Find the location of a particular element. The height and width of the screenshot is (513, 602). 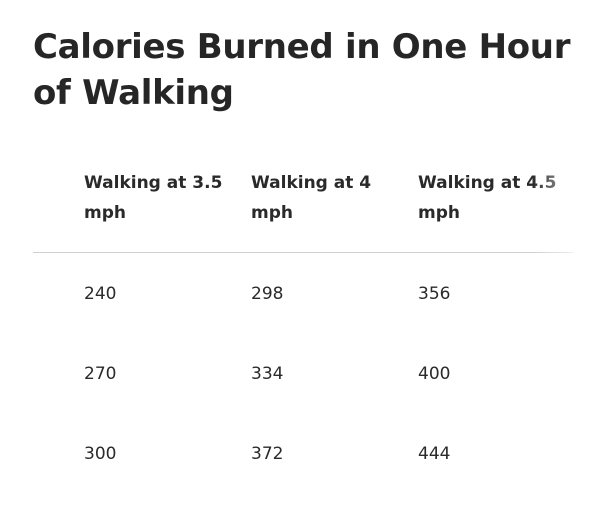

column-header: Walking at 4.5 mph is located at coordinates (487, 198).